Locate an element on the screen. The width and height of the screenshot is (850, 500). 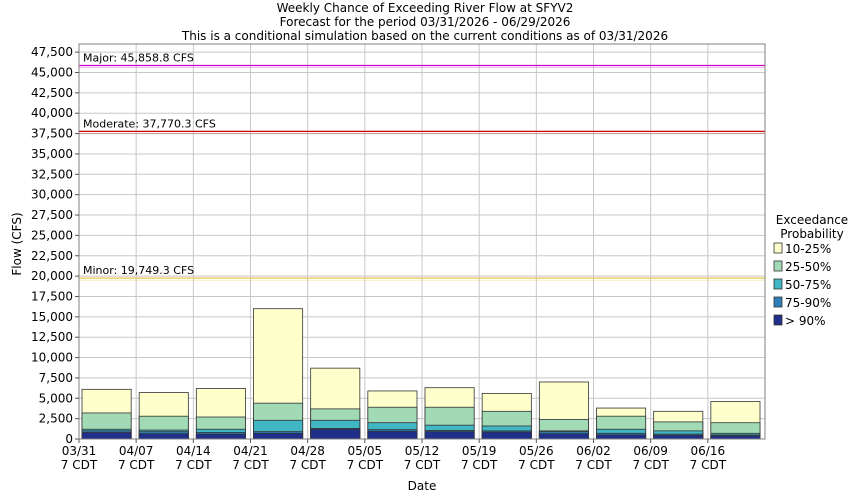
threshold-label: Major: 45,858.8 CFS is located at coordinates (138, 58).